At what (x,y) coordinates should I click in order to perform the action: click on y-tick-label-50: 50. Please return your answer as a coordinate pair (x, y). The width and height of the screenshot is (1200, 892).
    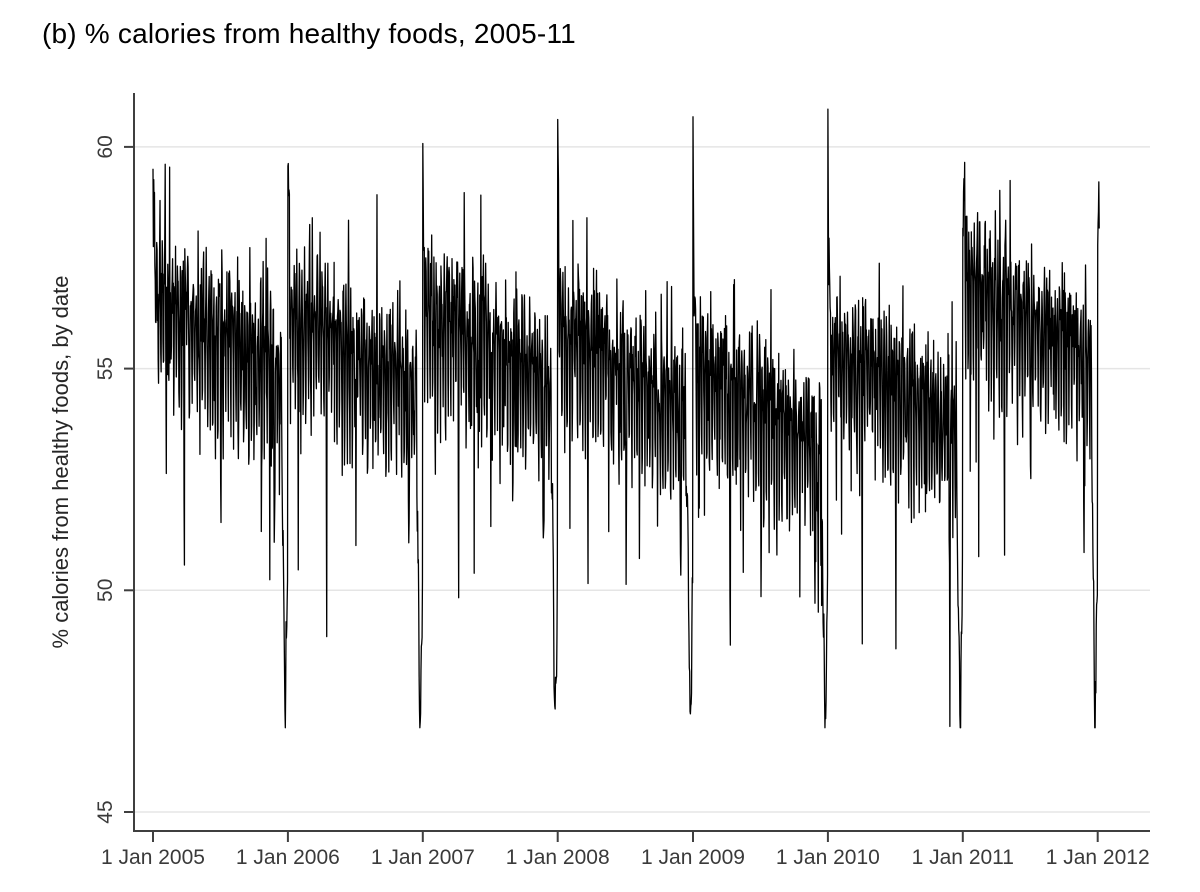
    Looking at the image, I should click on (105, 590).